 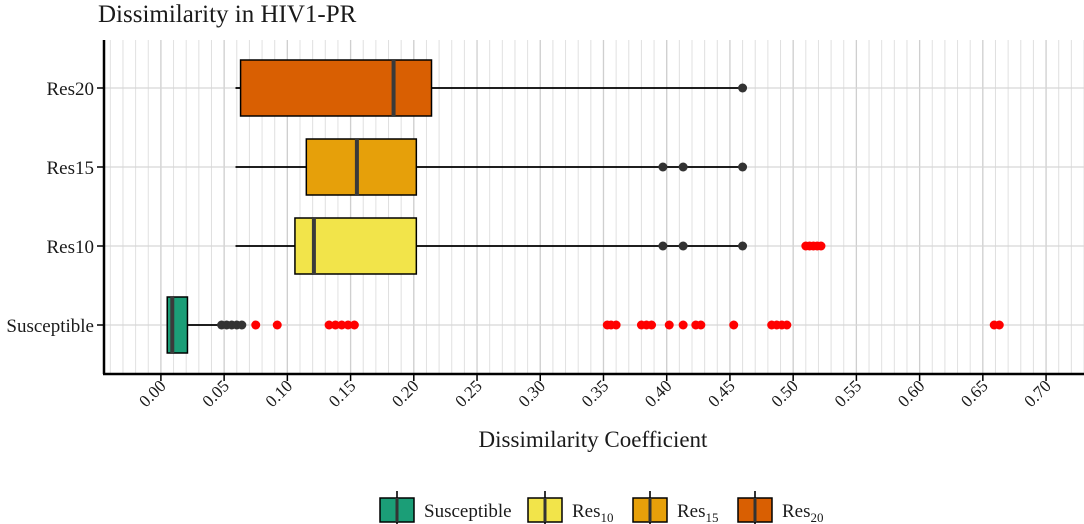 I want to click on legend-item-susceptible: Susceptible, so click(x=445, y=507).